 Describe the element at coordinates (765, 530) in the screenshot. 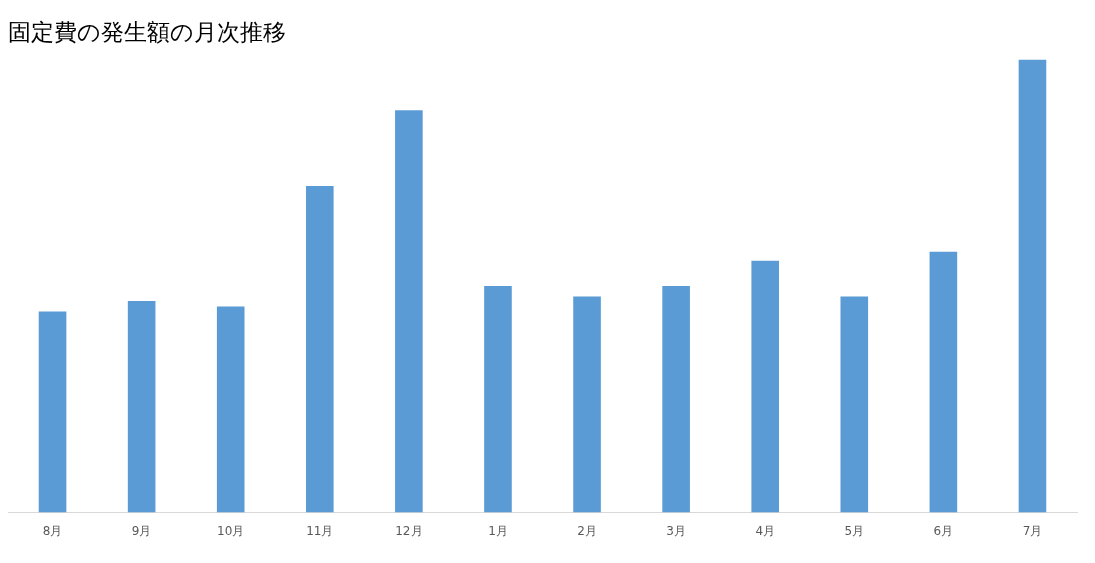

I see `x-tick-label: 4月` at that location.